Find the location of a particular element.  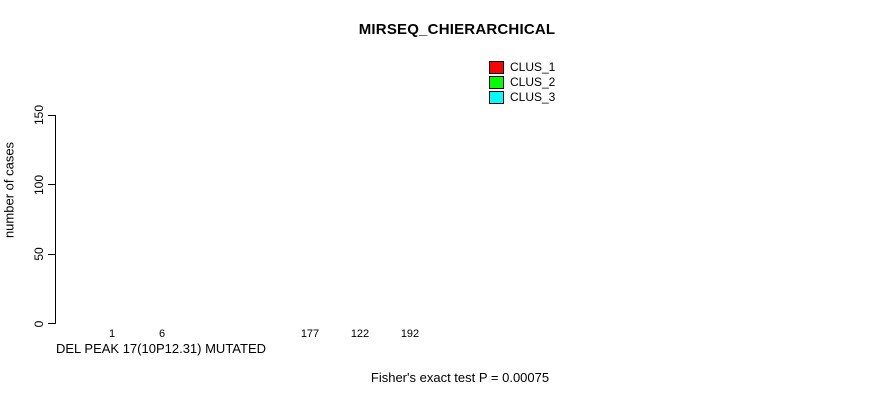

bar-value-label: 6 is located at coordinates (162, 334).